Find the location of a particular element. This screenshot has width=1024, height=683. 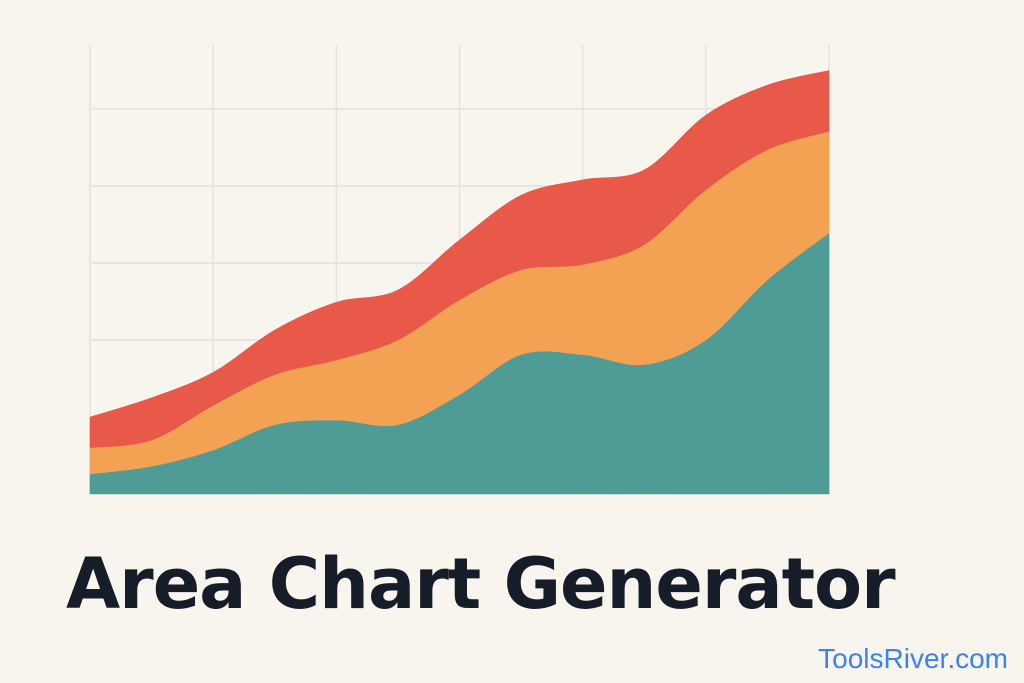

chart-title: Area Chart Generator is located at coordinates (481, 584).